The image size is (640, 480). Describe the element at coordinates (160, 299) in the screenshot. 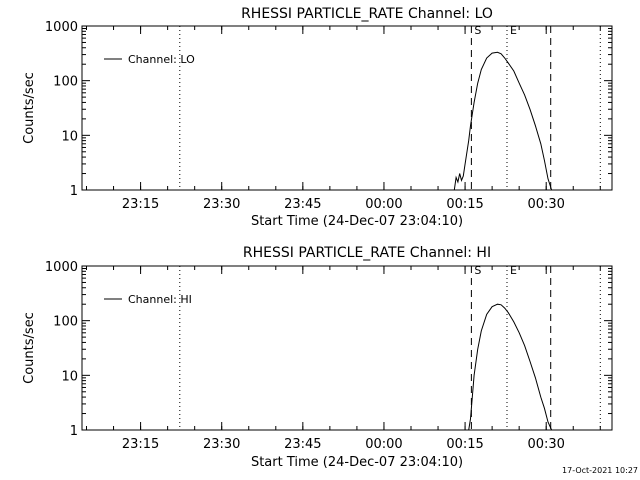

I see `legend-label: Channel: HI` at that location.